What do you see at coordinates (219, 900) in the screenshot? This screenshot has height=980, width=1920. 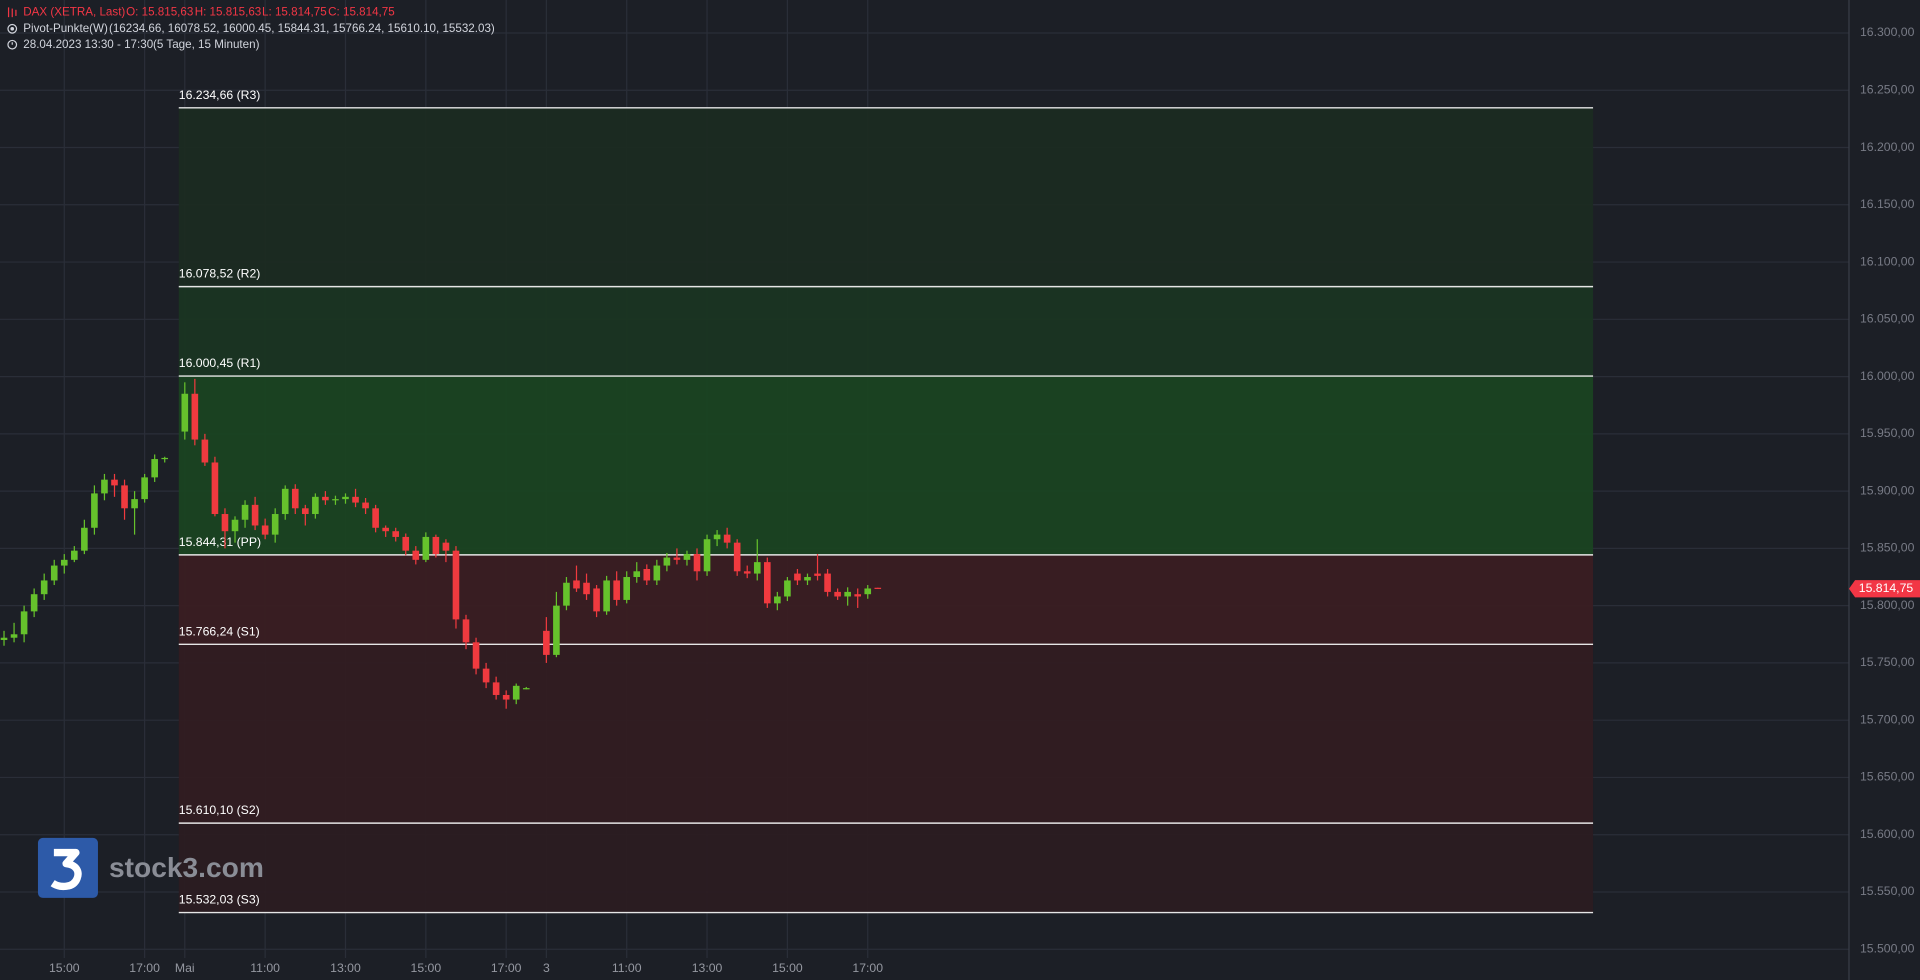 I see `pivot-label: 15.532,03 (S3)` at bounding box center [219, 900].